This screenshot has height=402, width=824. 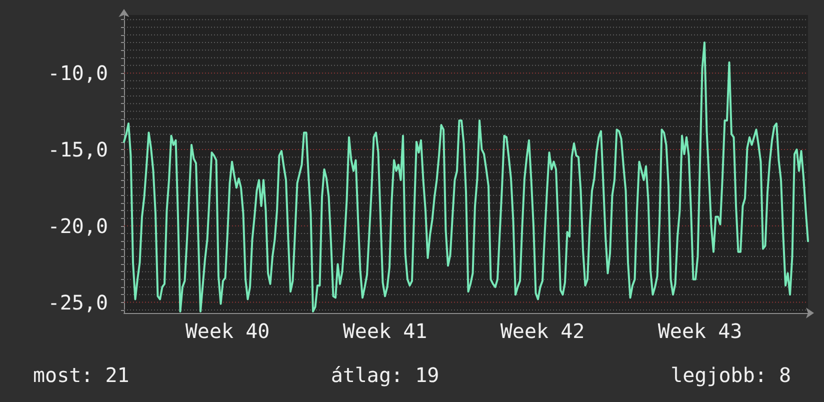 What do you see at coordinates (78, 149) in the screenshot?
I see `y-tick-label: -15,0` at bounding box center [78, 149].